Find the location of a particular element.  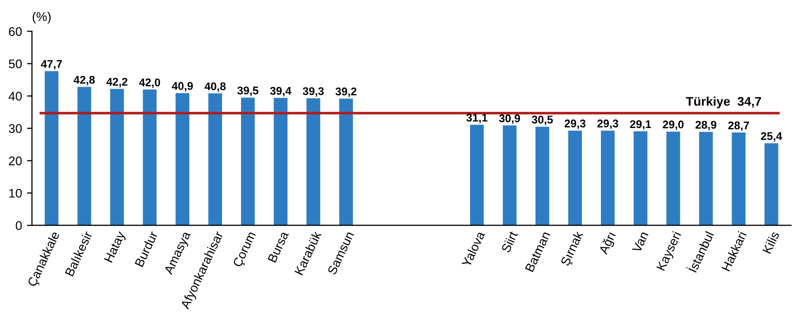

y-tick-label: 40 is located at coordinates (15, 96).